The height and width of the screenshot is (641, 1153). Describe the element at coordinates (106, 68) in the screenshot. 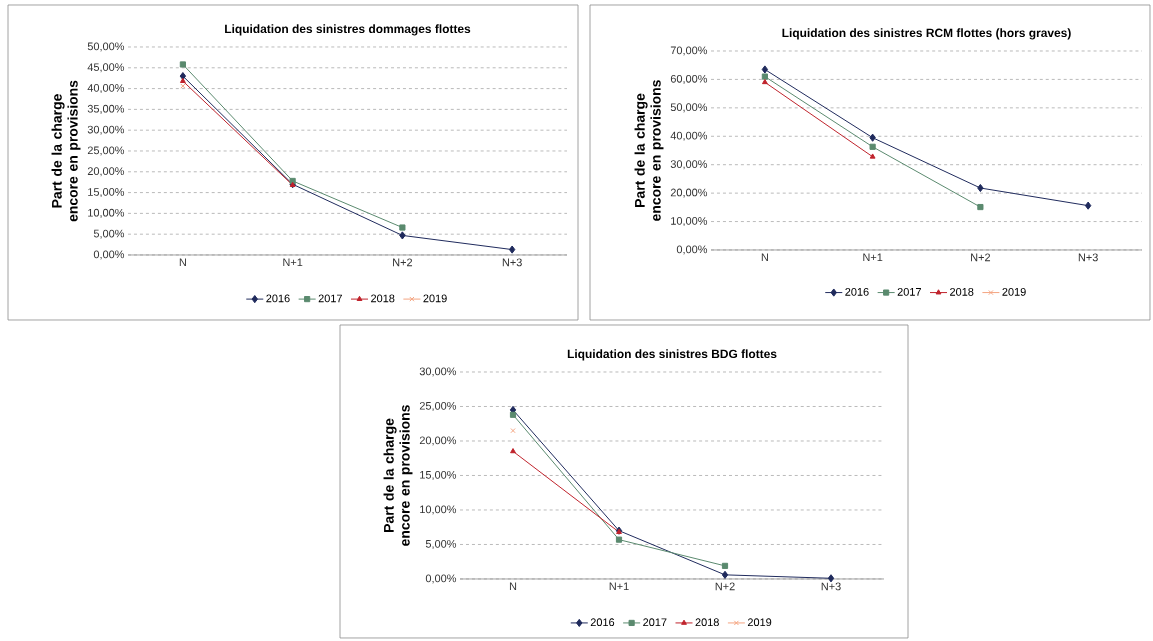

I see `y-tick-label: 45,00%` at that location.